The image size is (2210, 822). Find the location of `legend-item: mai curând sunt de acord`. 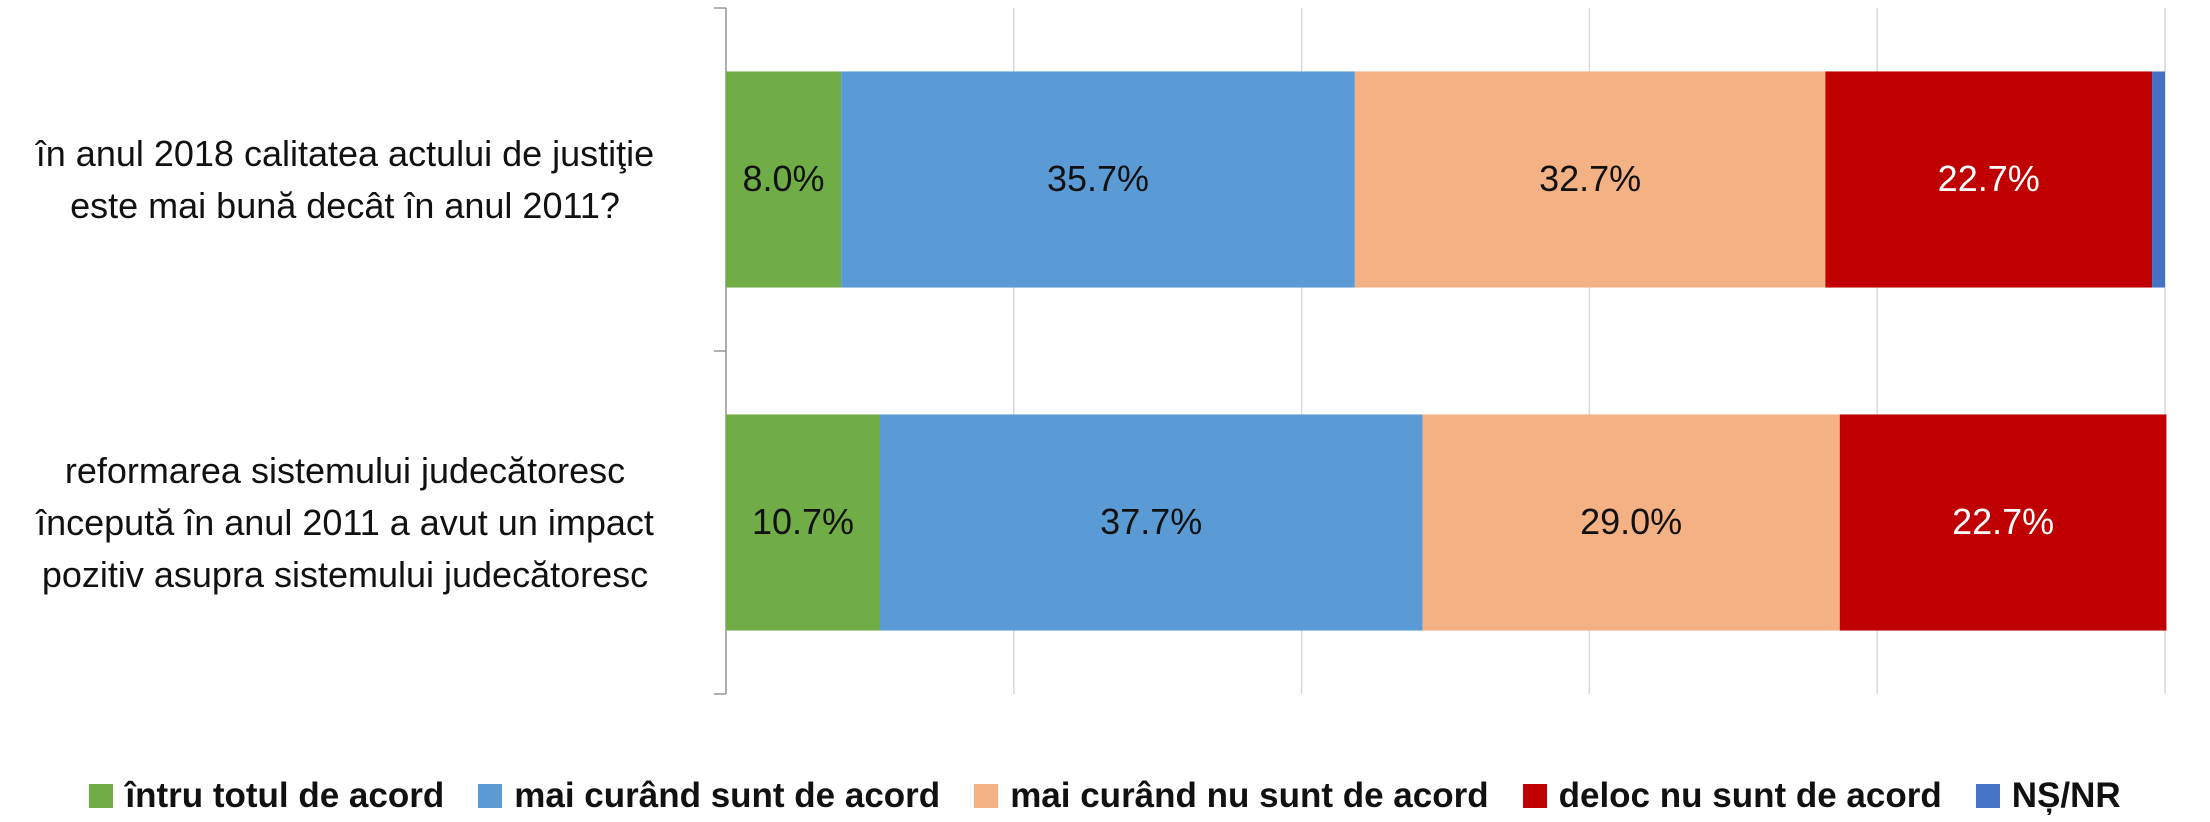

legend-item: mai curând sunt de acord is located at coordinates (709, 796).